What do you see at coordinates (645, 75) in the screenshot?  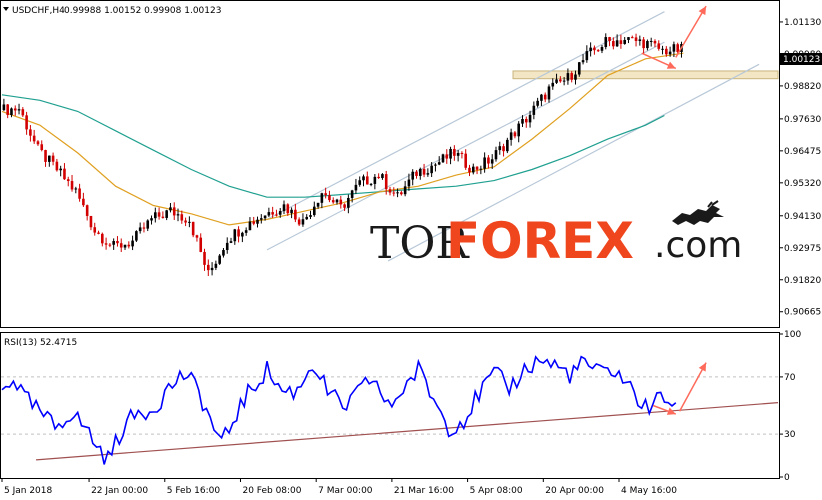 I see `support-zone-rect` at bounding box center [645, 75].